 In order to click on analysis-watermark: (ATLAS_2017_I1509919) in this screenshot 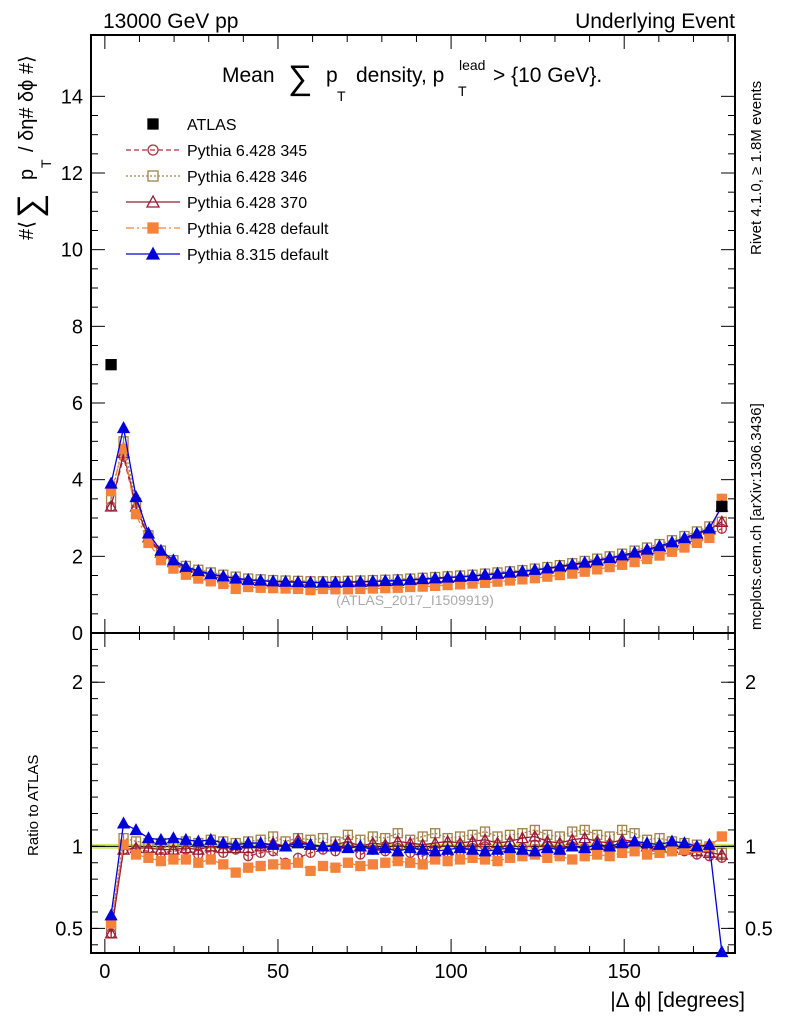, I will do `click(415, 600)`.